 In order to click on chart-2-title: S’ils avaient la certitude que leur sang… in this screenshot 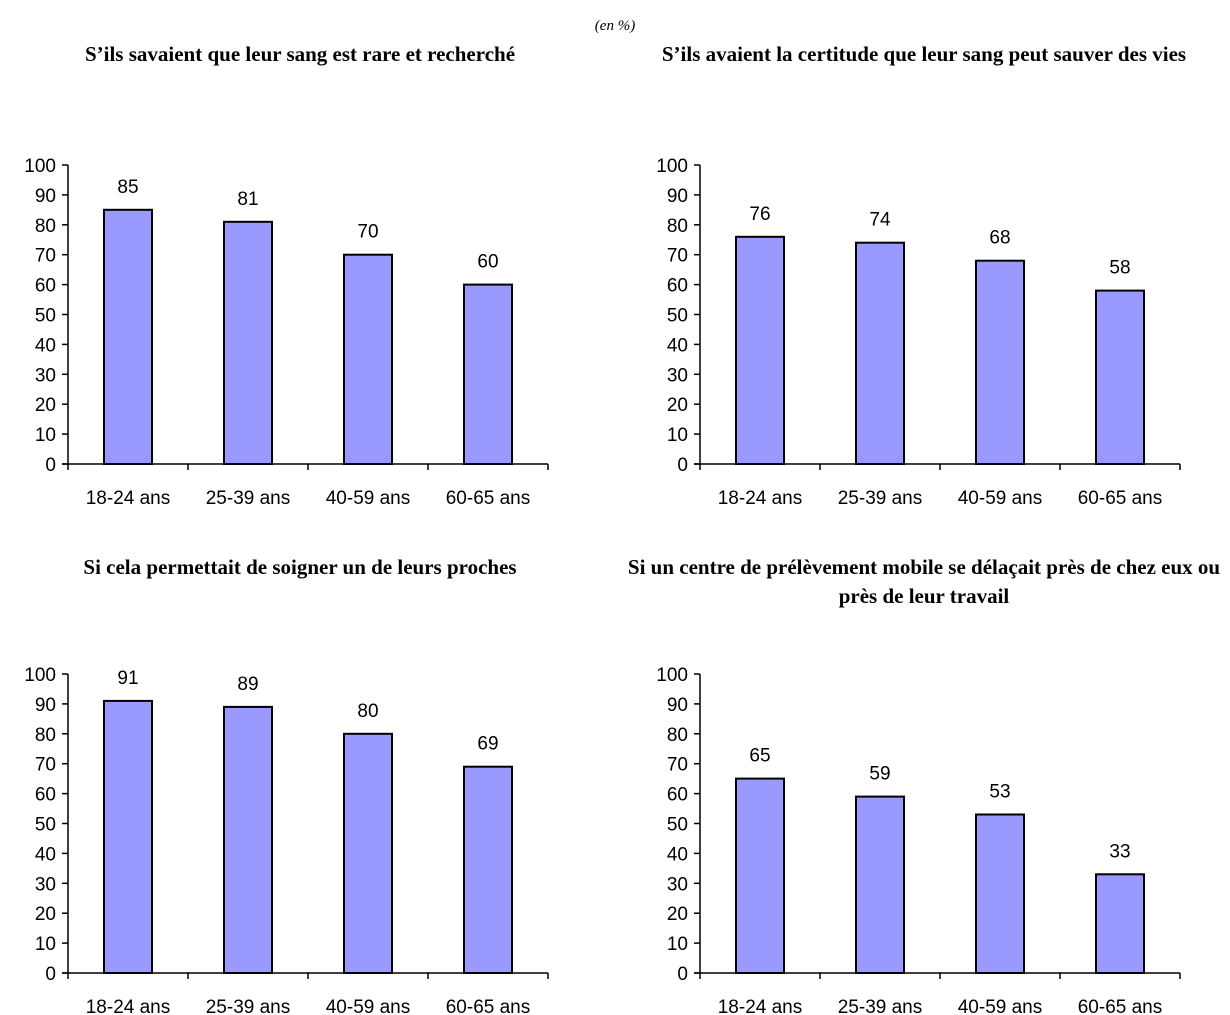, I will do `click(924, 54)`.